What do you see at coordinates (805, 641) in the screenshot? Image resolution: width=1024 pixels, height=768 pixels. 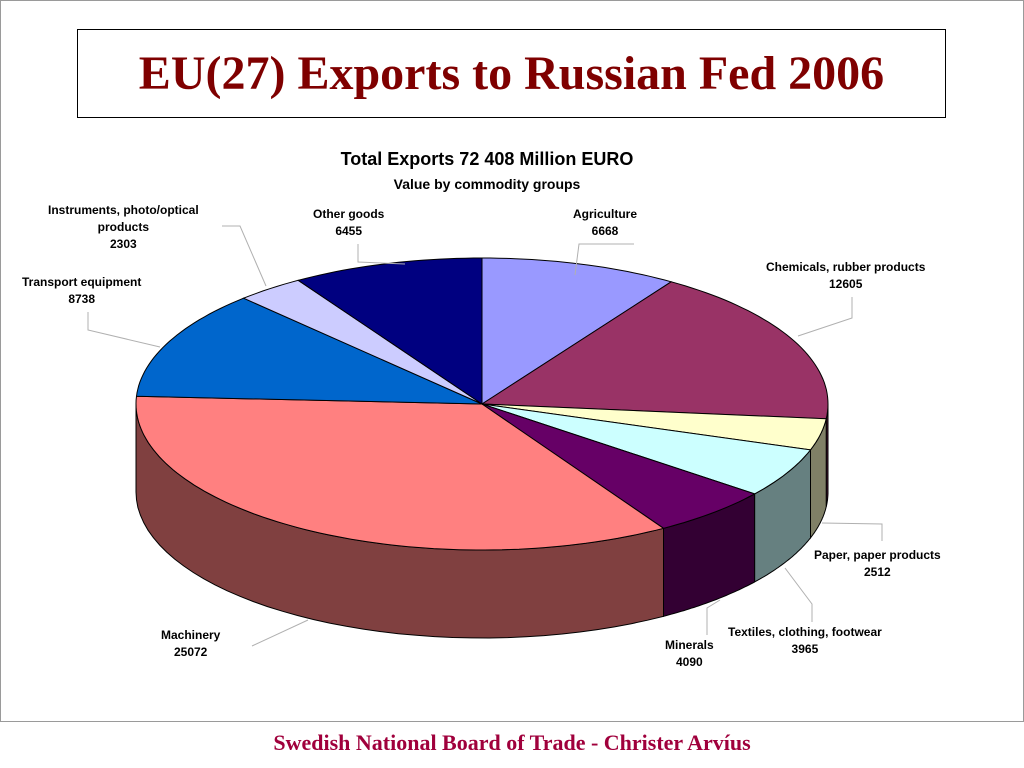 I see `slice-label-textiles-clothing-footwear: Textiles, clothing, footwear 3965` at bounding box center [805, 641].